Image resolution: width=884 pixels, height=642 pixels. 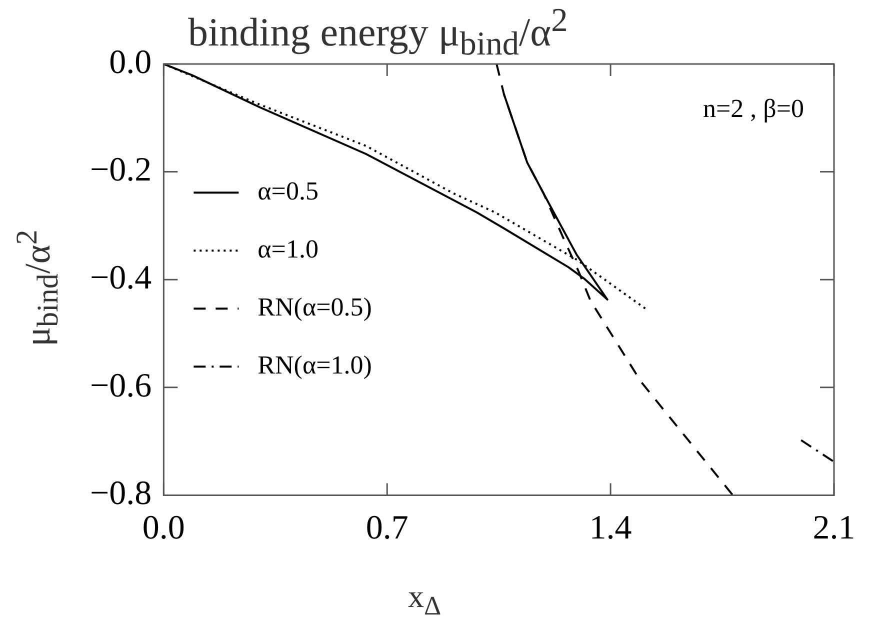 What do you see at coordinates (315, 307) in the screenshot?
I see `legend-label: RN(α=0.5)` at bounding box center [315, 307].